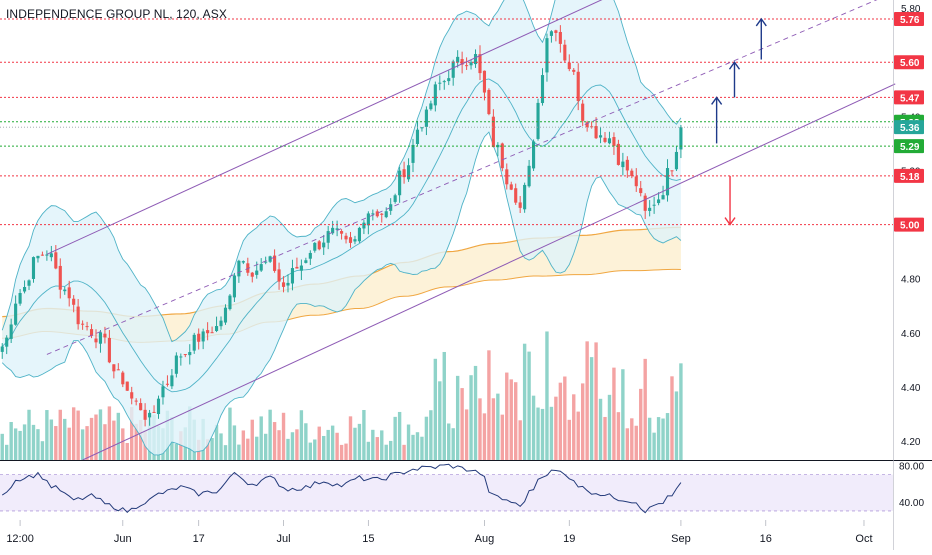 This screenshot has height=555, width=932. I want to click on price-tag-text: 5.60, so click(910, 63).